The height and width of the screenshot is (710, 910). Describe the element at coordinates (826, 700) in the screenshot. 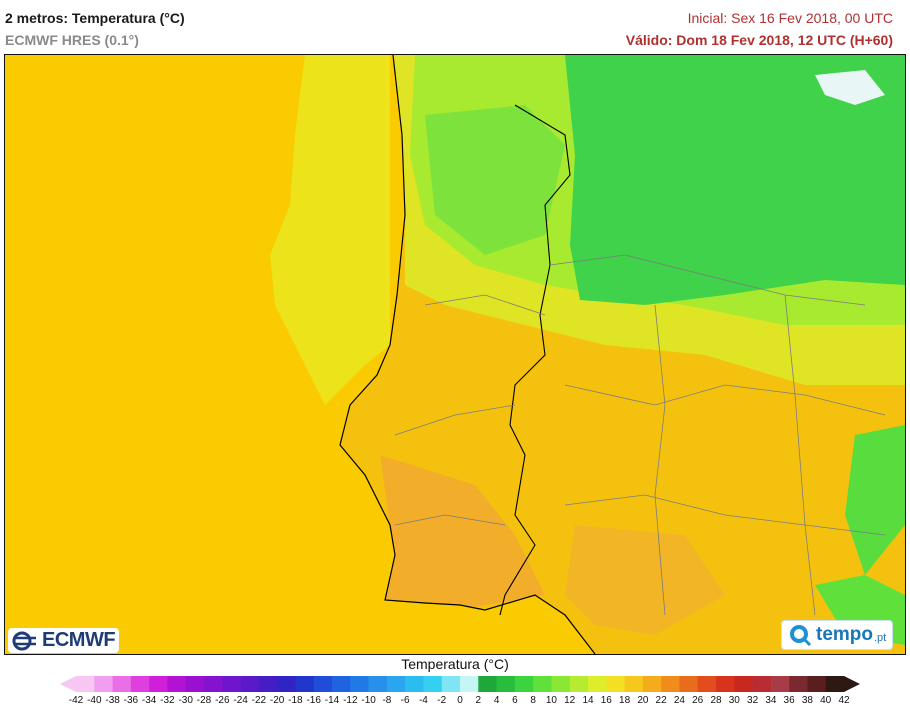

I see `colorbar-tick-label: 40` at that location.